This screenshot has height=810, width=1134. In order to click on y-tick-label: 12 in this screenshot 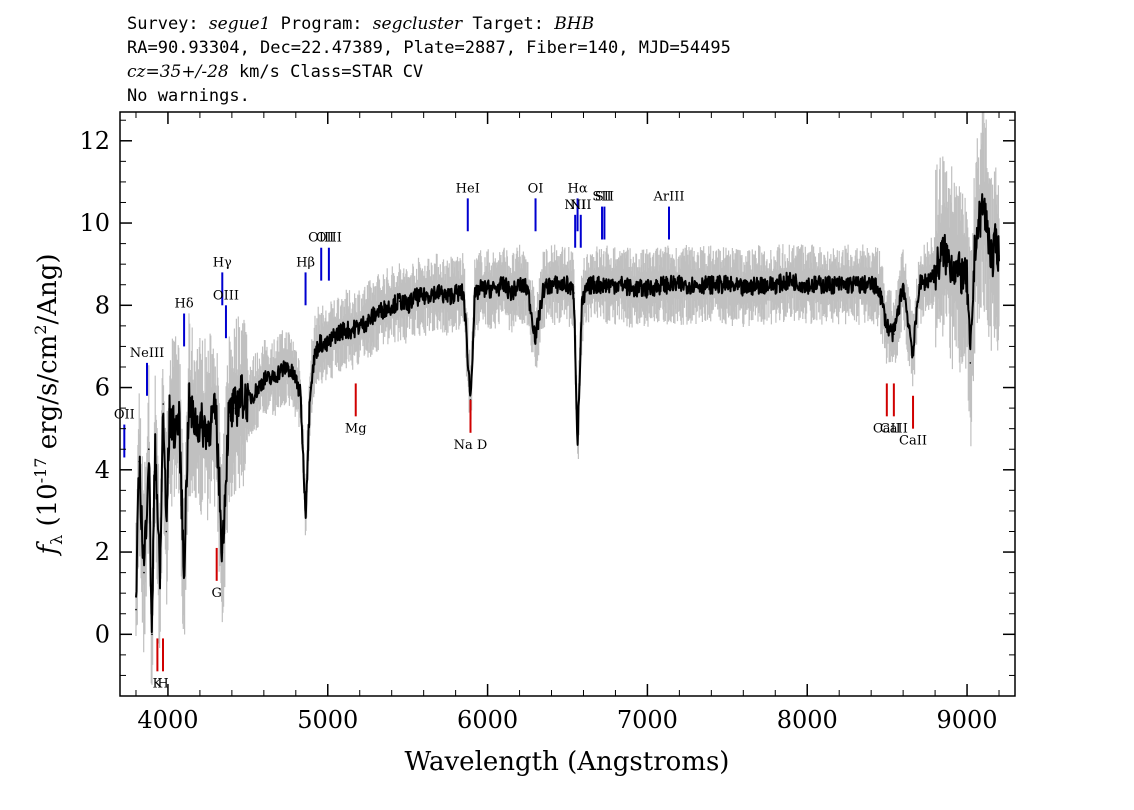, I will do `click(94, 141)`.